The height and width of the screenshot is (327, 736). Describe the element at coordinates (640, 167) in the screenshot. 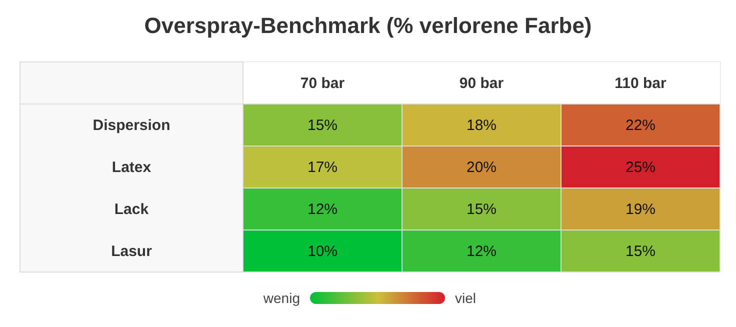

I see `data-label: 25%` at that location.